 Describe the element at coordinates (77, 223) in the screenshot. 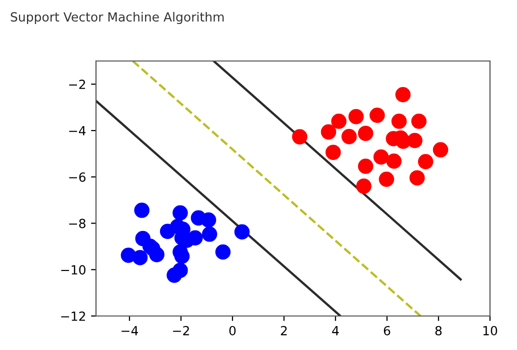

I see `y-tick-label: −8` at that location.